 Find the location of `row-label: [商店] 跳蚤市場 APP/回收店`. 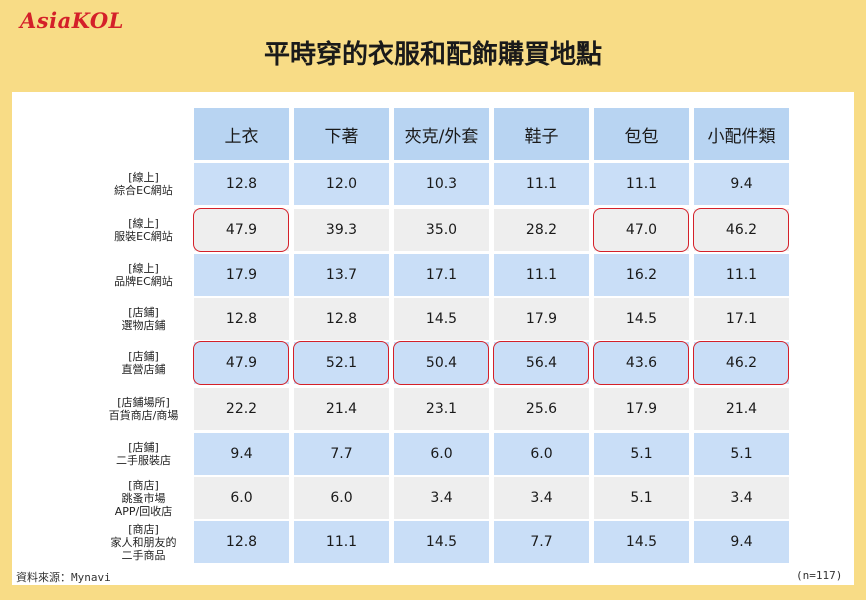

row-label: [商店] 跳蚤市場 APP/回收店 is located at coordinates (143, 498).